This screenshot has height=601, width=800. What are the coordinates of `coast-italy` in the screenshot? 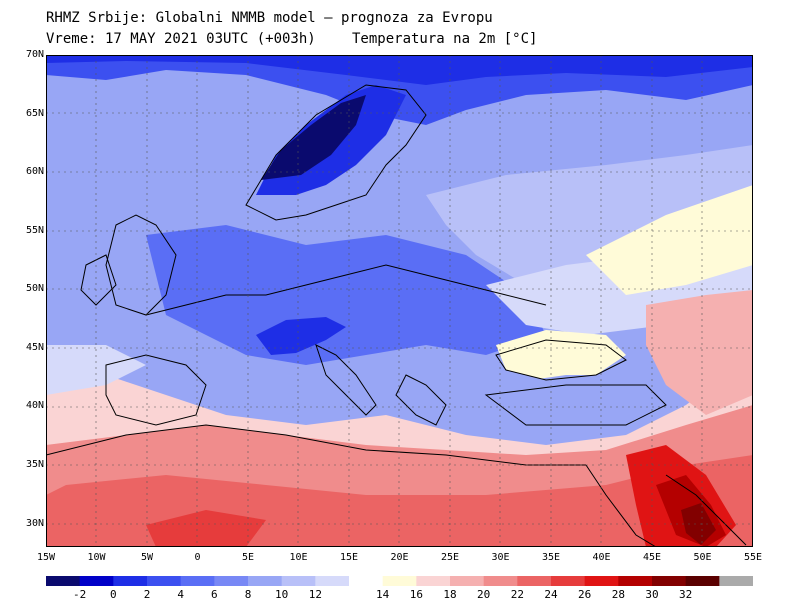 It's located at (346, 380).